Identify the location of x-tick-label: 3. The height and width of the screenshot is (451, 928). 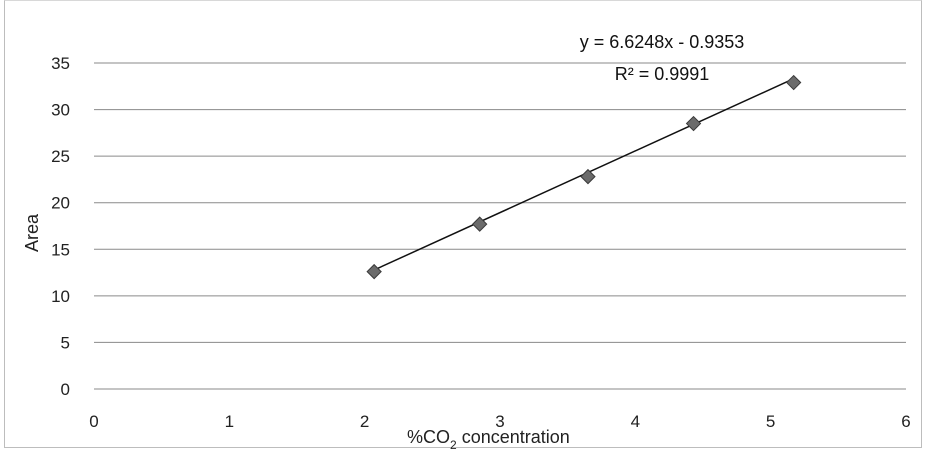
(499, 421).